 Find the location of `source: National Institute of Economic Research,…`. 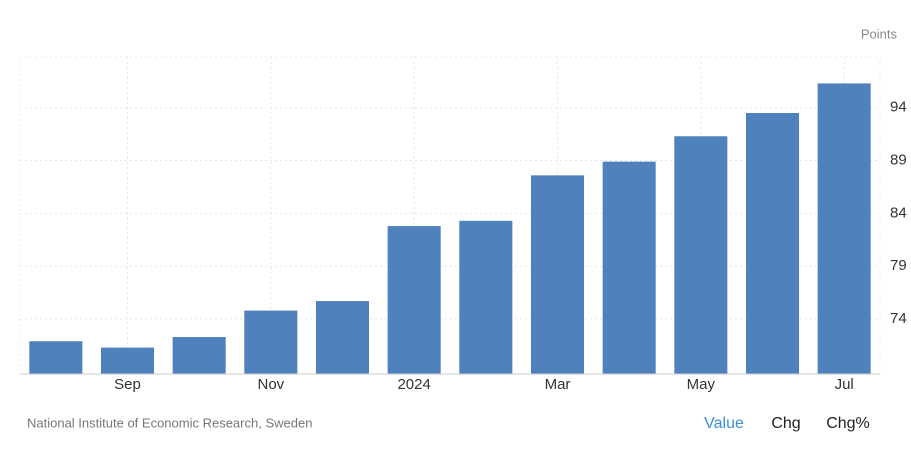

source: National Institute of Economic Research,… is located at coordinates (169, 422).